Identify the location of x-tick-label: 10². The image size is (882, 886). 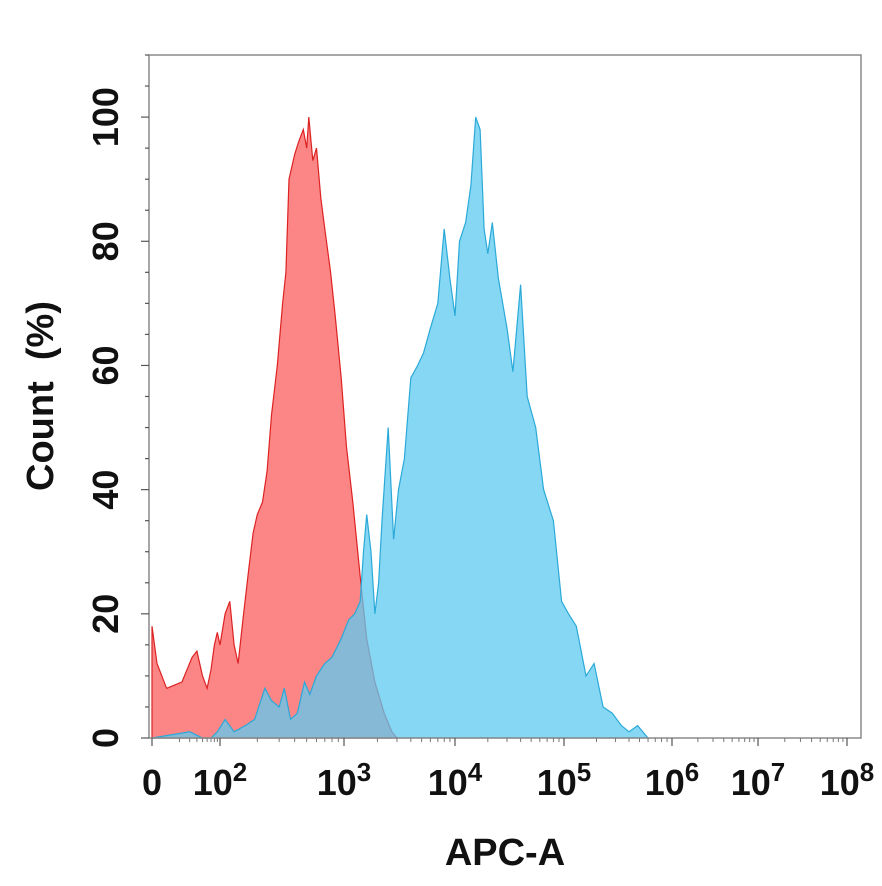
(220, 780).